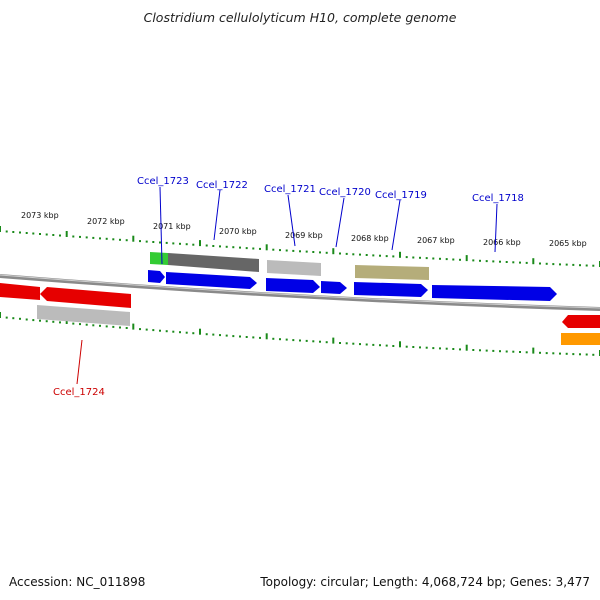 The height and width of the screenshot is (600, 600). Describe the element at coordinates (352, 285) in the screenshot. I see `cds-plus-track` at that location.